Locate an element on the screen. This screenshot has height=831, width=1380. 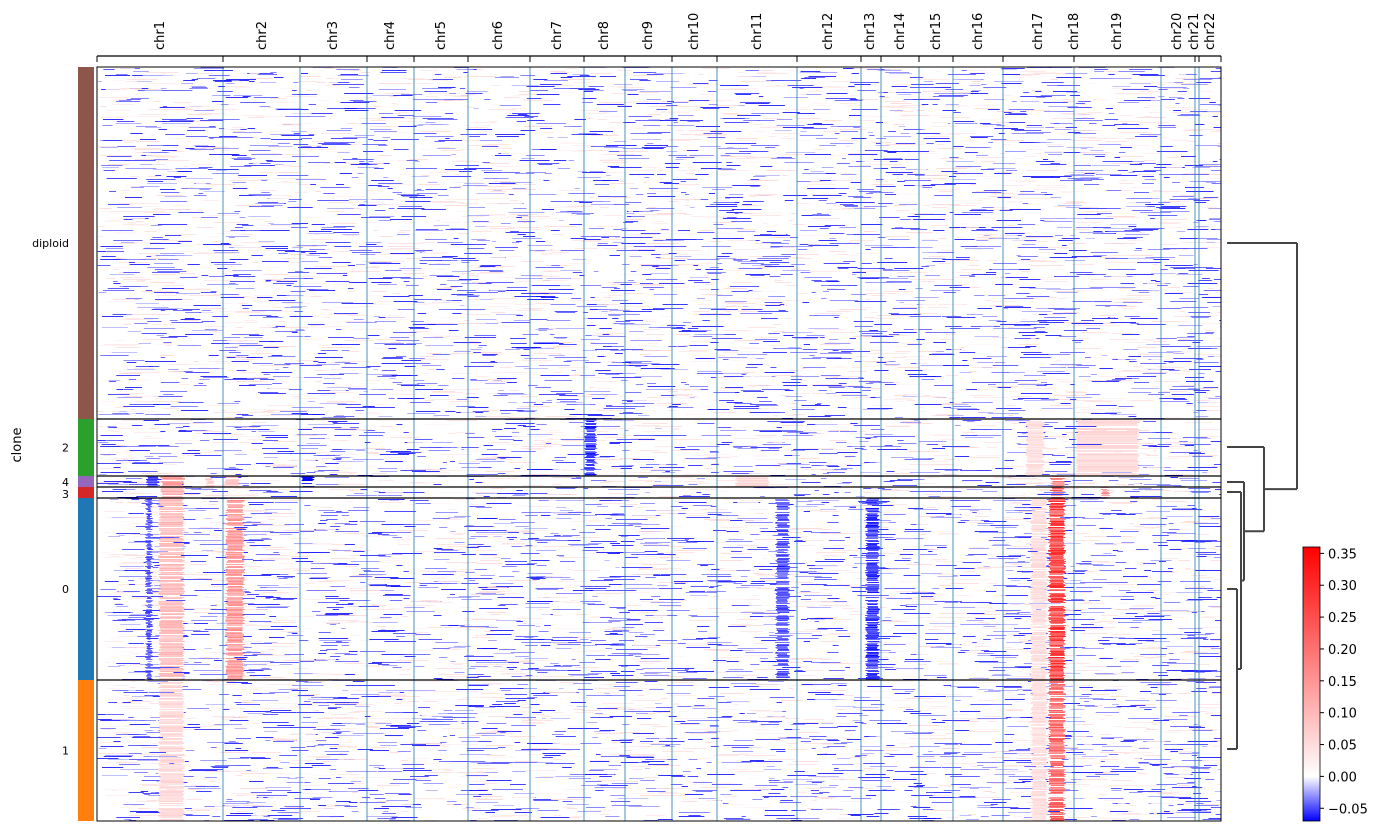
chromosome-label-chr15: chr15 is located at coordinates (936, 31).